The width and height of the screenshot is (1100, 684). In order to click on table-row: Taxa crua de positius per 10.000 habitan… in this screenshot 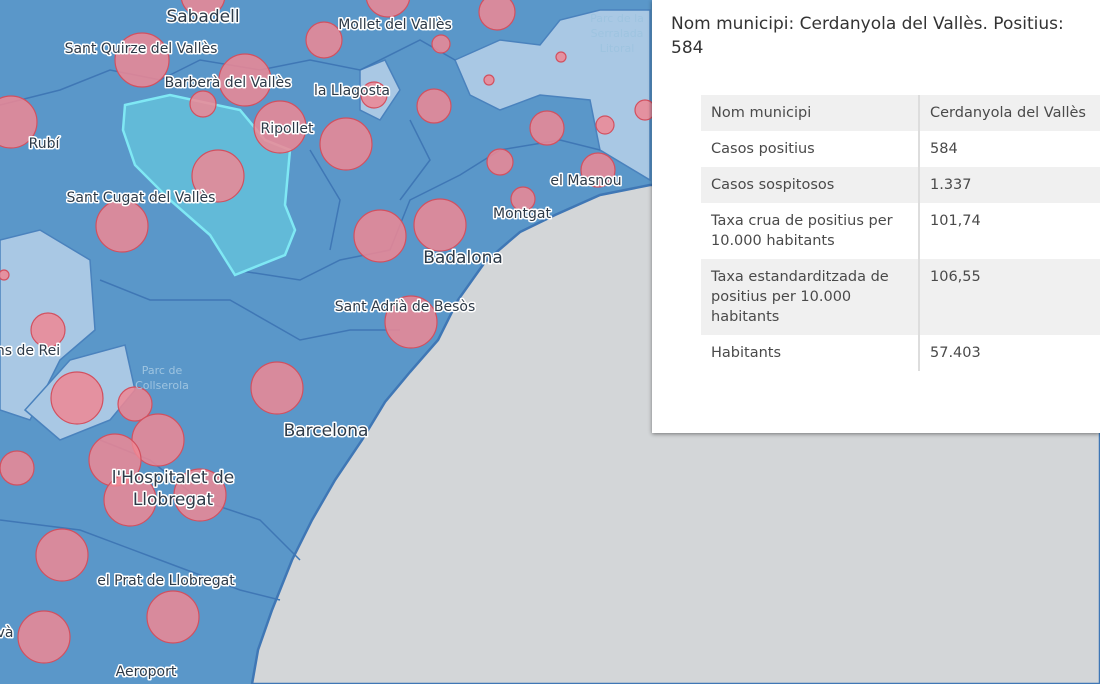, I will do `click(900, 231)`.